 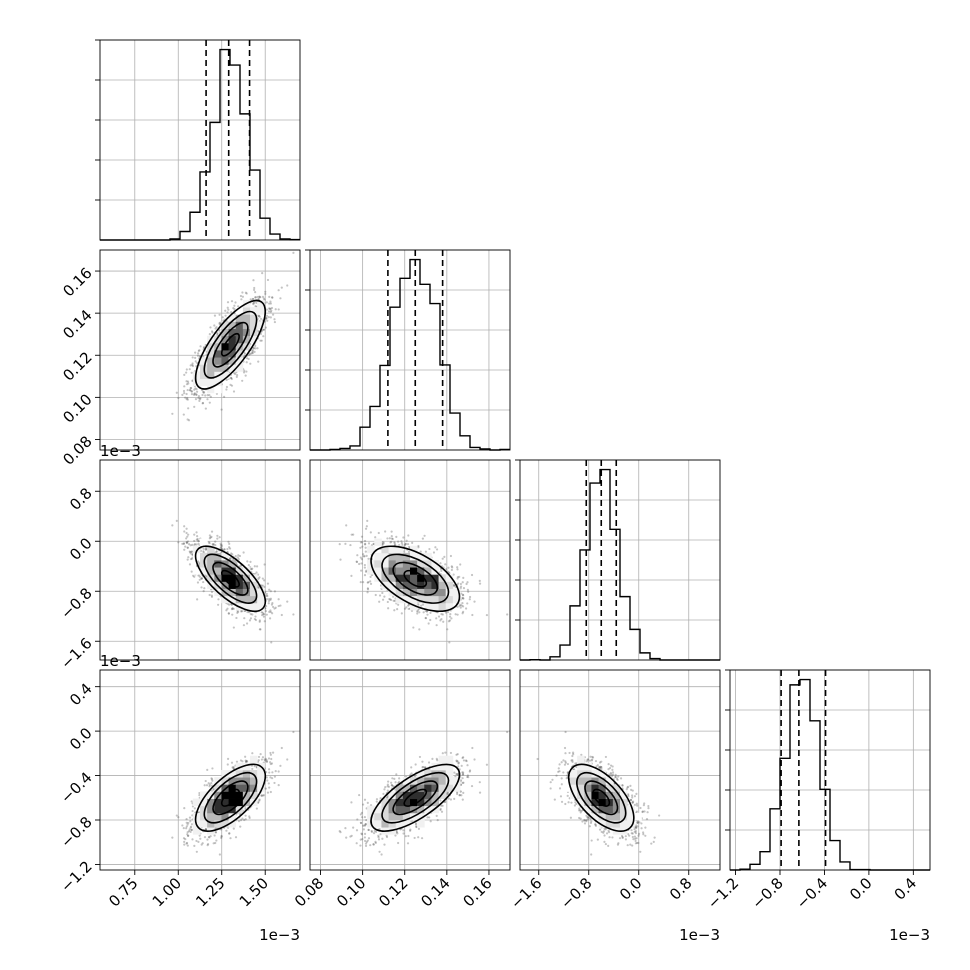 What do you see at coordinates (526, 893) in the screenshot?
I see `x-tick-label-2-0: −1.6` at bounding box center [526, 893].